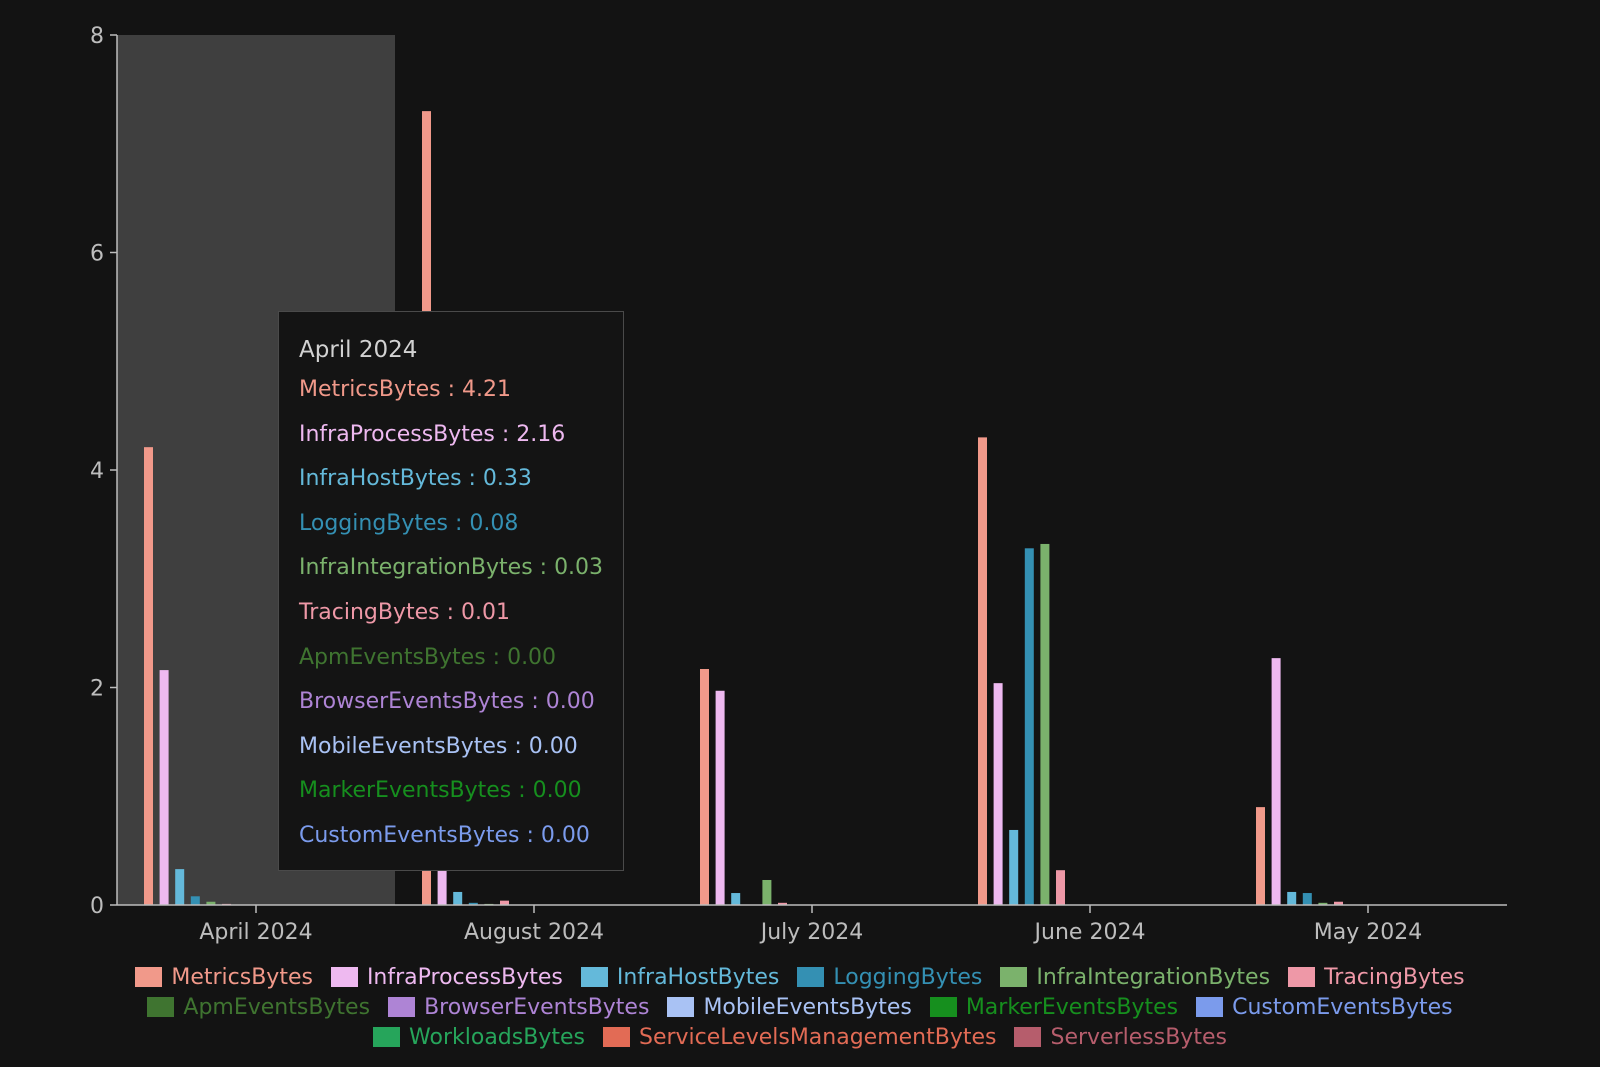 The image size is (1600, 1067). What do you see at coordinates (1045, 724) in the screenshot?
I see `bar: InfraIntegrationBytes — June 2024` at bounding box center [1045, 724].